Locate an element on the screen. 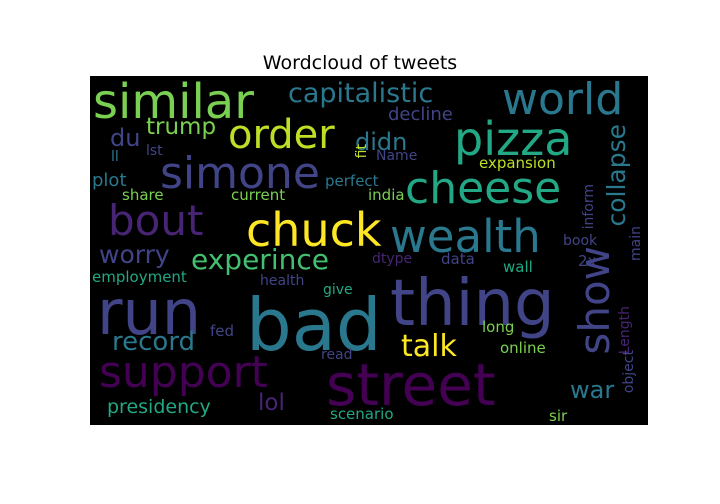 The height and width of the screenshot is (504, 720). word-street: street is located at coordinates (411, 385).